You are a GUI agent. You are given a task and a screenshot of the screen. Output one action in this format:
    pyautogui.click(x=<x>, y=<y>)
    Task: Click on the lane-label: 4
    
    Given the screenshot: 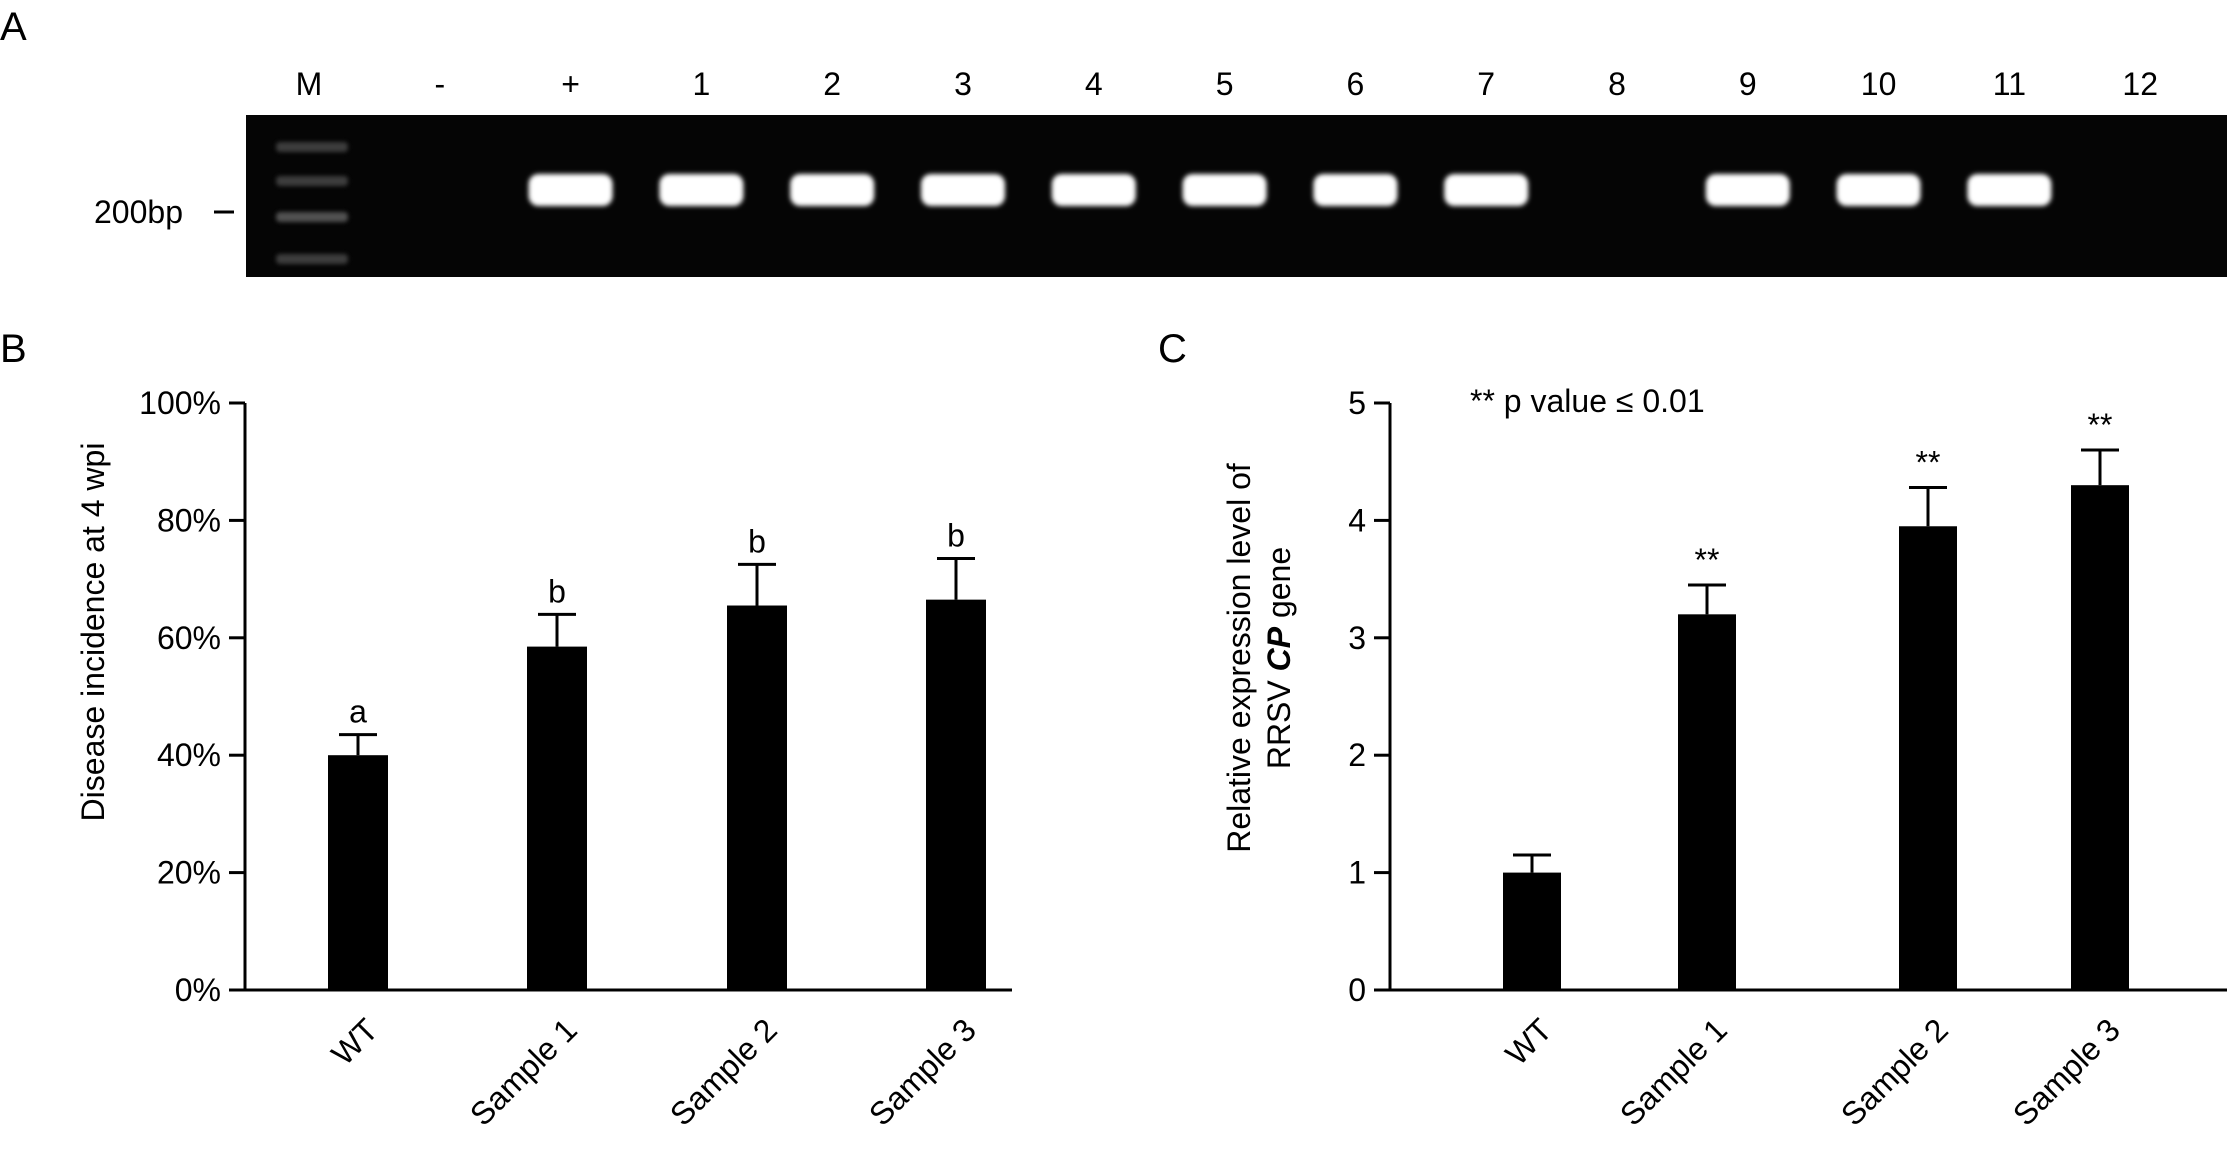 What is the action you would take?
    pyautogui.click(x=1094, y=84)
    